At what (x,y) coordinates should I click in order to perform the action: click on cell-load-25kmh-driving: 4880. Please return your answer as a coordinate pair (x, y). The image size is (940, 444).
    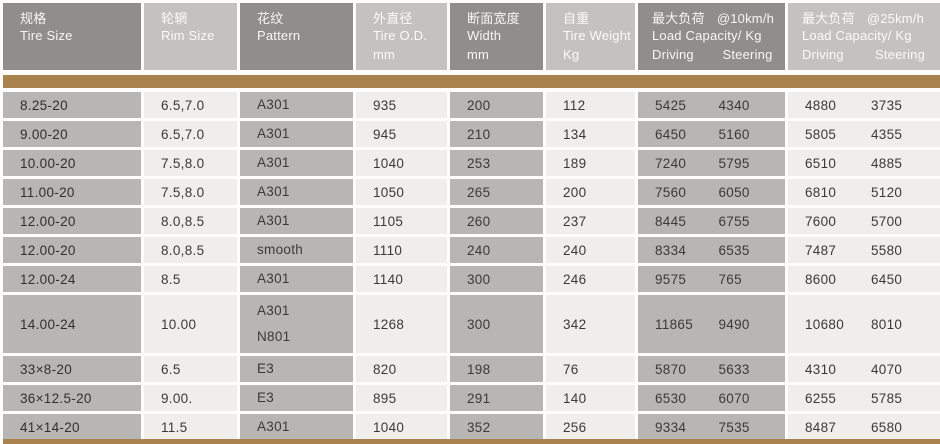
    Looking at the image, I should click on (821, 105).